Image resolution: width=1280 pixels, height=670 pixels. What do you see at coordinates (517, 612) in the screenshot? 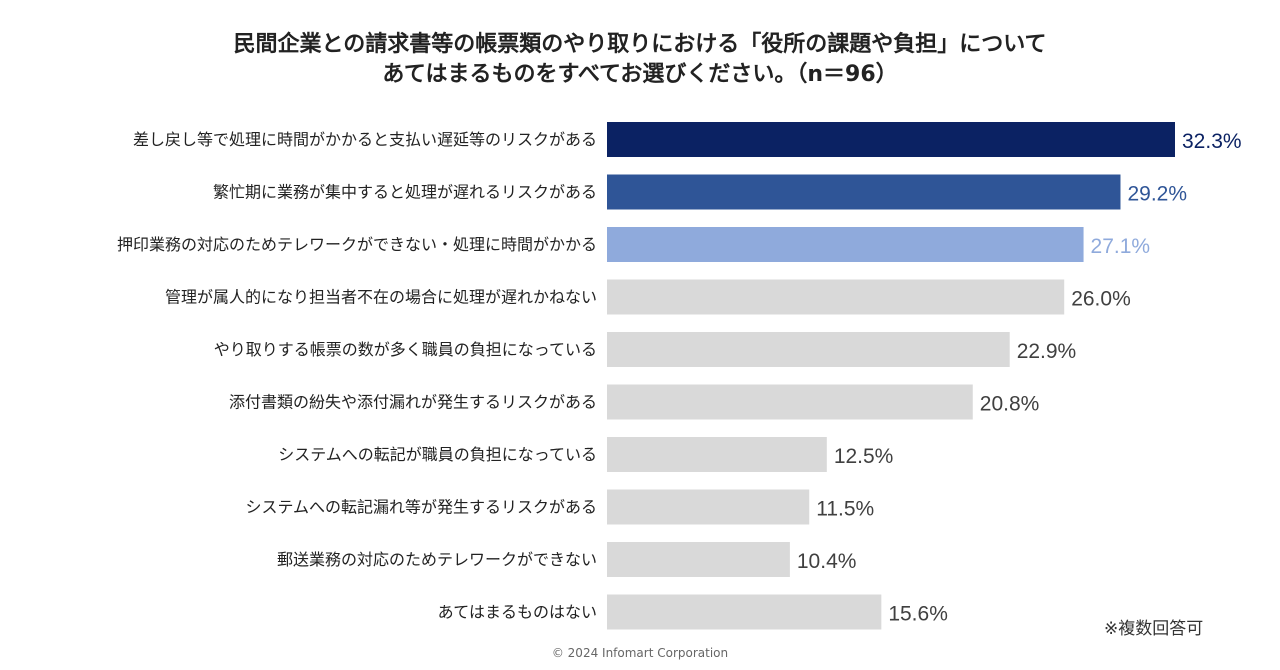
I see `category-label-10: あてはまるものはない` at bounding box center [517, 612].